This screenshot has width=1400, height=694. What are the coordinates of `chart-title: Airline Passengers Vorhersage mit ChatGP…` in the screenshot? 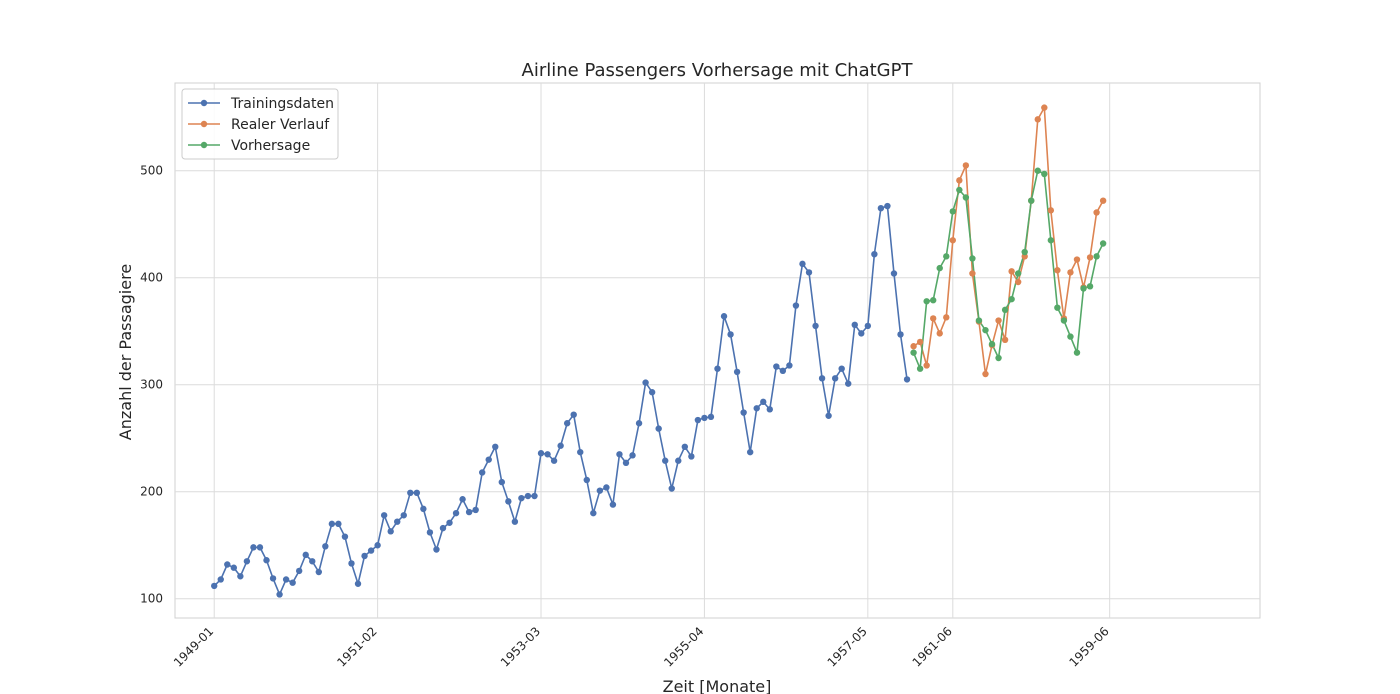 It's located at (718, 70).